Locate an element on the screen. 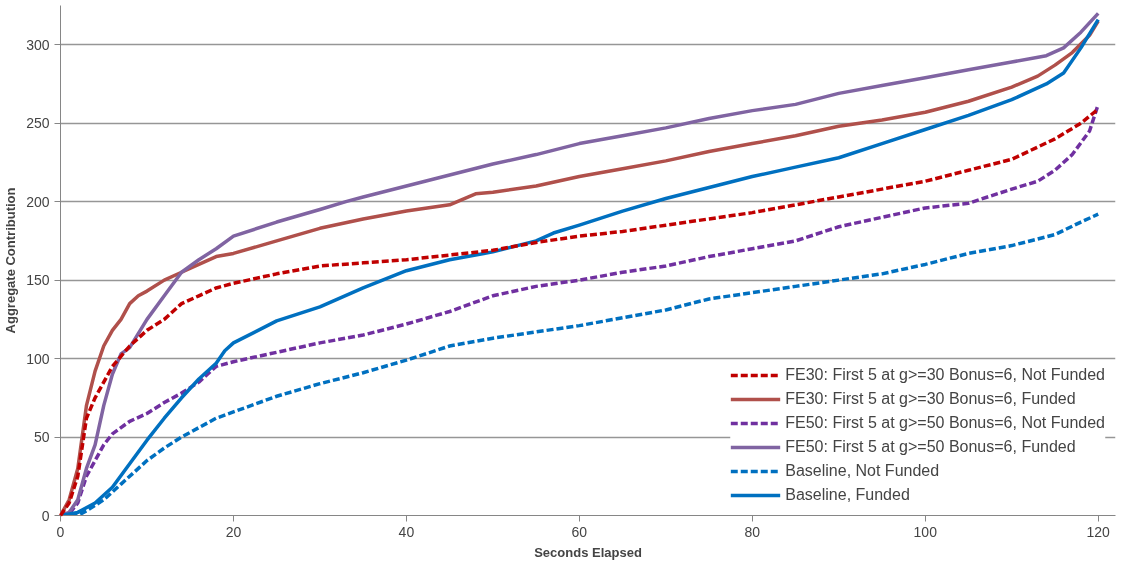 The image size is (1135, 567). x-axis-title: Seconds Elapsed is located at coordinates (588, 552).